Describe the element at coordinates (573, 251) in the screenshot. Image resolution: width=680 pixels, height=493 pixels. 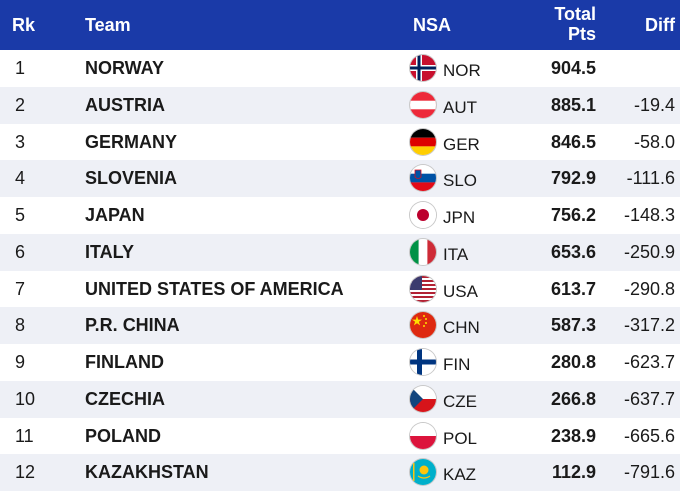
I see `total-points: 653.6` at that location.